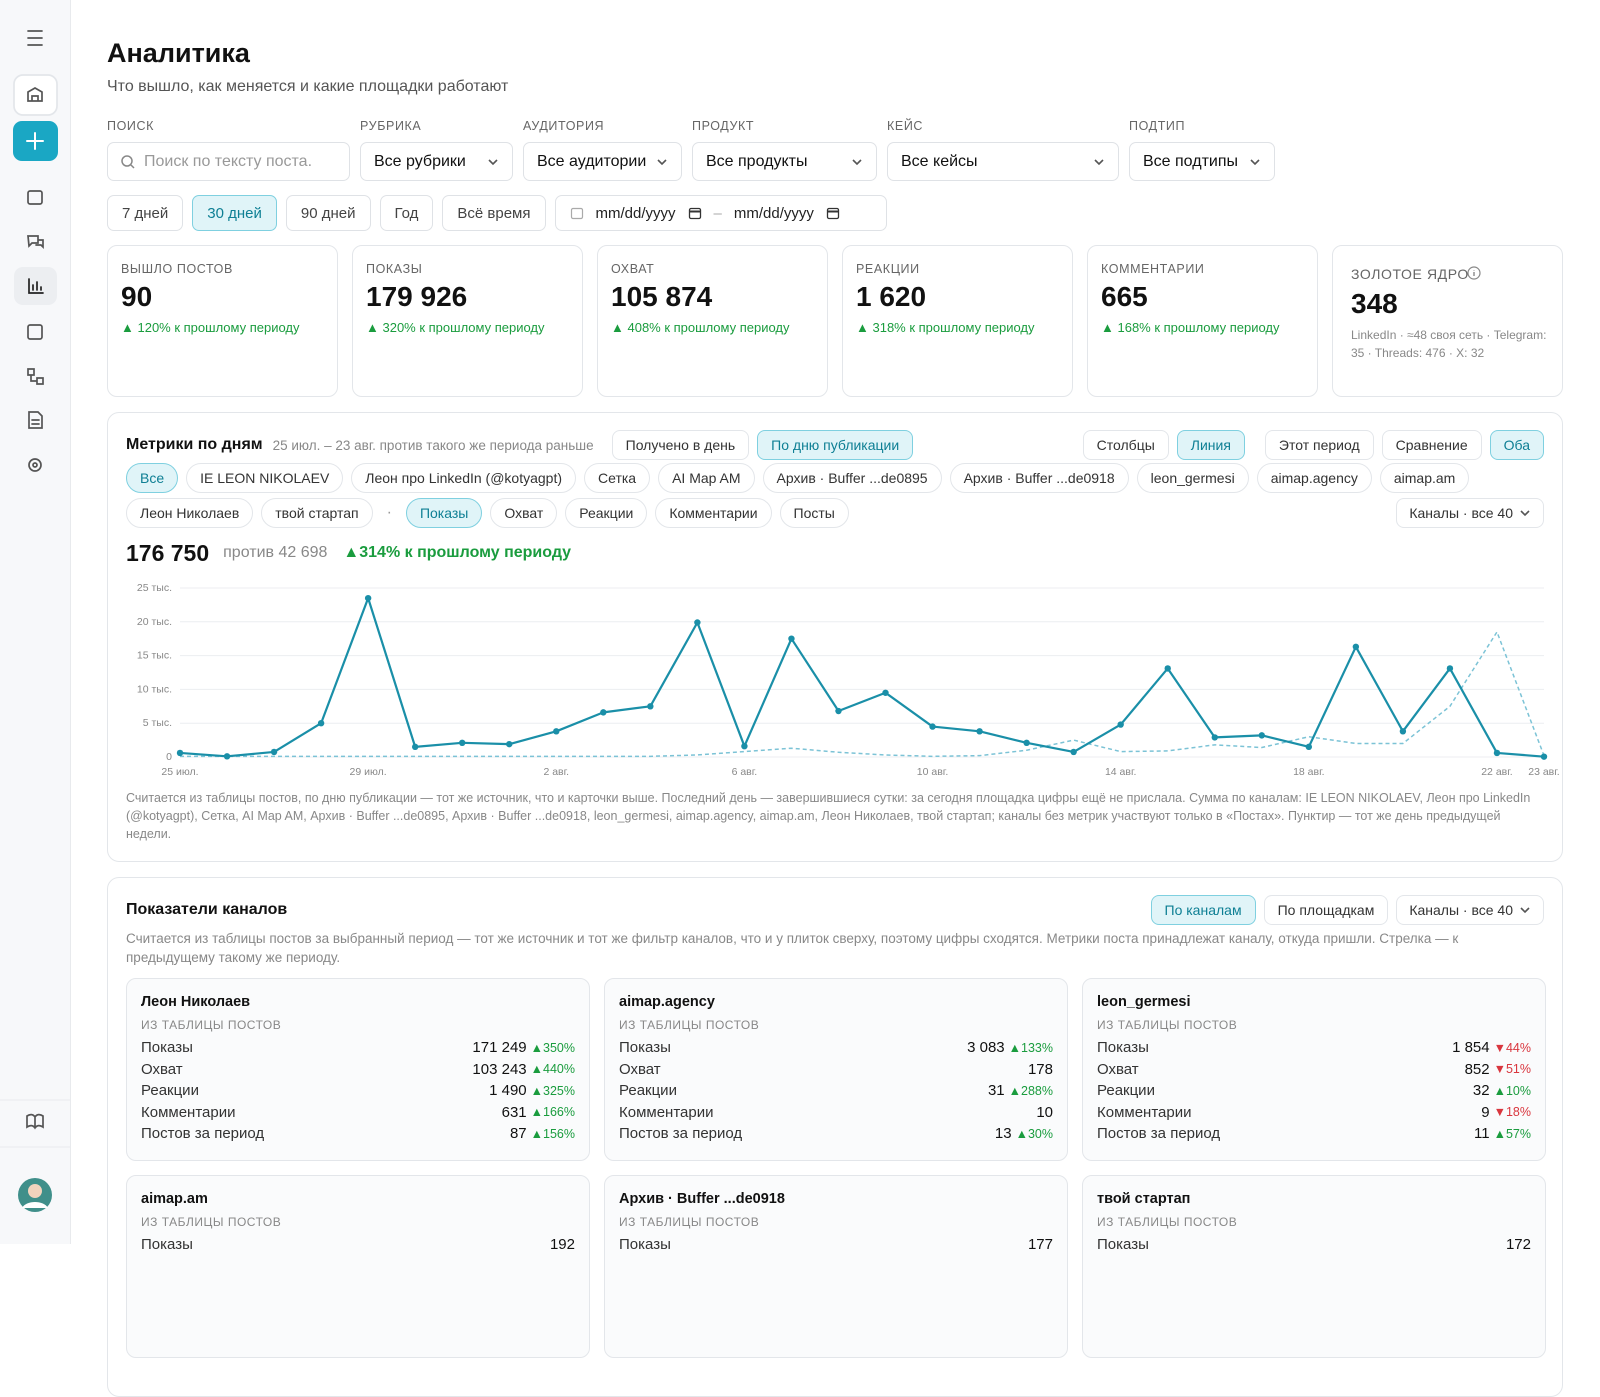 Image resolution: width=1600 pixels, height=1397 pixels. What do you see at coordinates (1192, 478) in the screenshot?
I see `channel-chip: leon_germesi` at bounding box center [1192, 478].